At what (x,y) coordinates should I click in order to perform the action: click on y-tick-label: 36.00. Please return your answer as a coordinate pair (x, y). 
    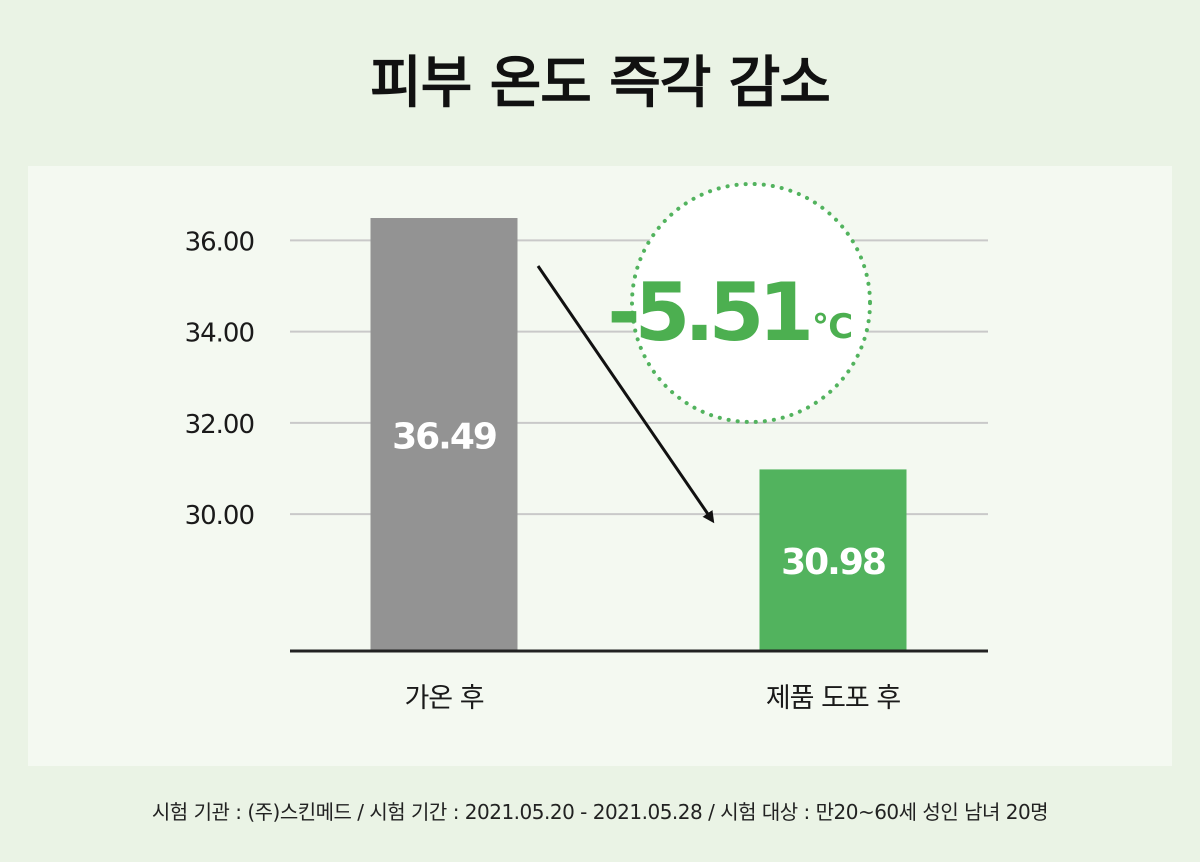
    Looking at the image, I should click on (219, 242).